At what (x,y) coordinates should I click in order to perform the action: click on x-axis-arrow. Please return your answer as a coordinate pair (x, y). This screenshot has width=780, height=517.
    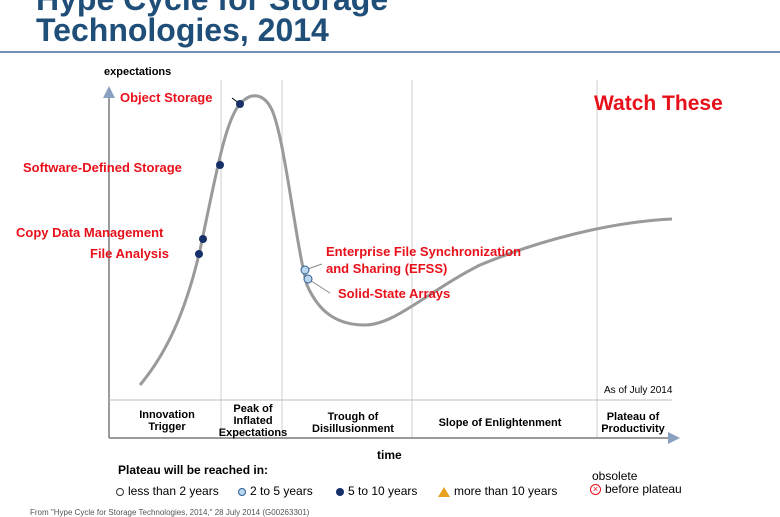
    Looking at the image, I should click on (674, 438).